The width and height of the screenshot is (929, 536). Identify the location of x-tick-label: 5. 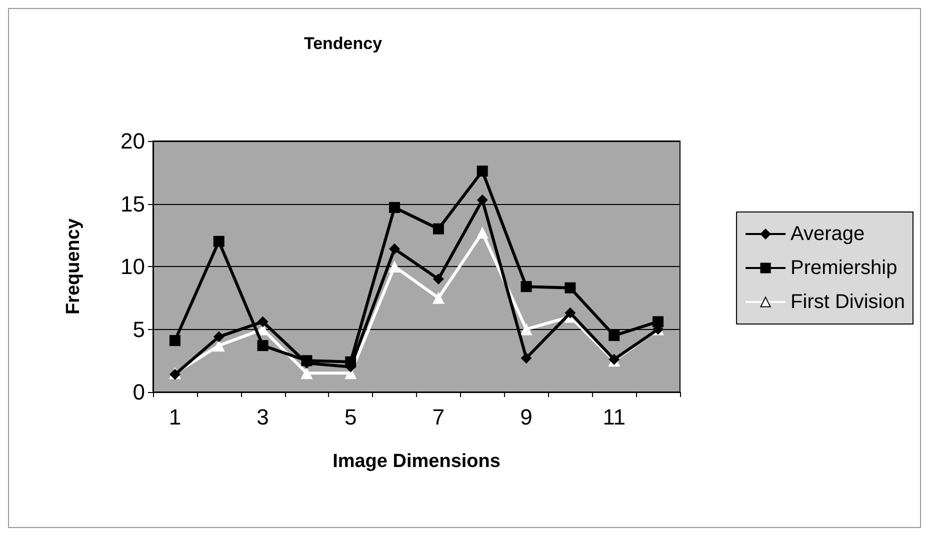
(350, 417).